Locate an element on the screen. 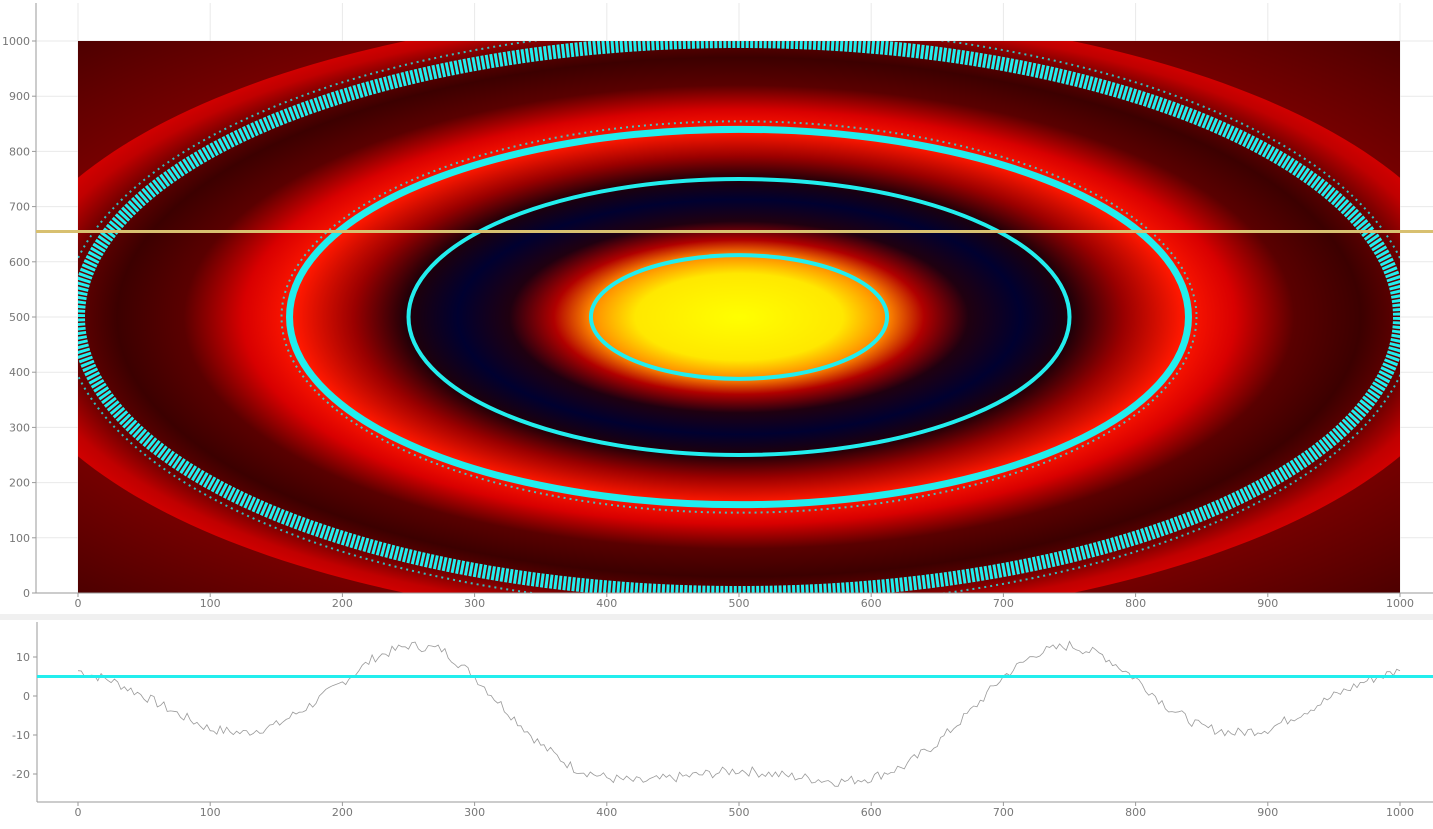 The image size is (1433, 829). heatmap-x-tick-label: 700 is located at coordinates (1003, 603).